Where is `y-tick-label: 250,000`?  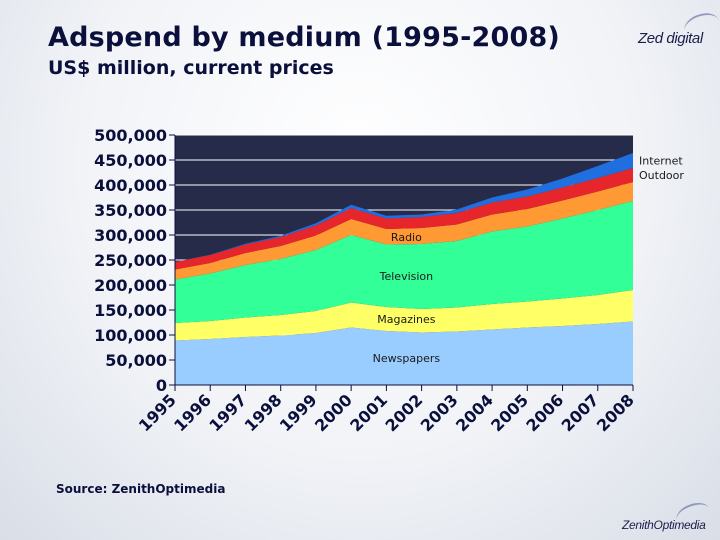
y-tick-label: 250,000 is located at coordinates (130, 260).